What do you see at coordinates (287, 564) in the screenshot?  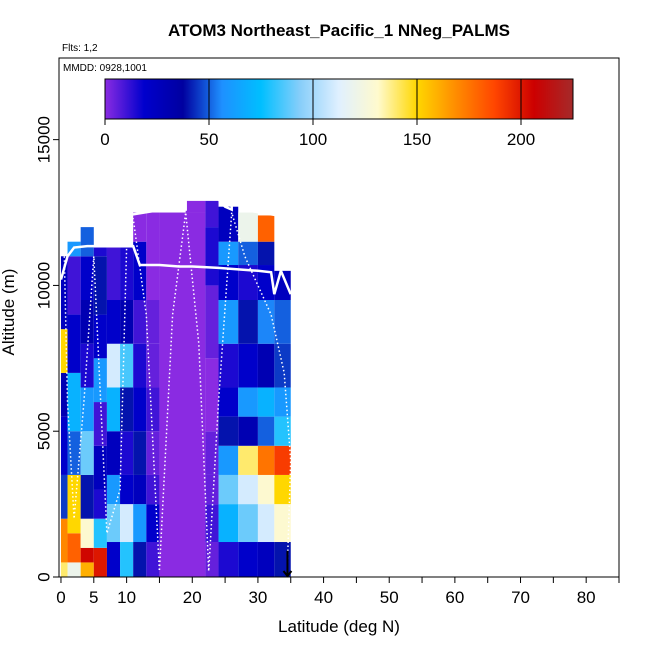 I see `end-marker` at bounding box center [287, 564].